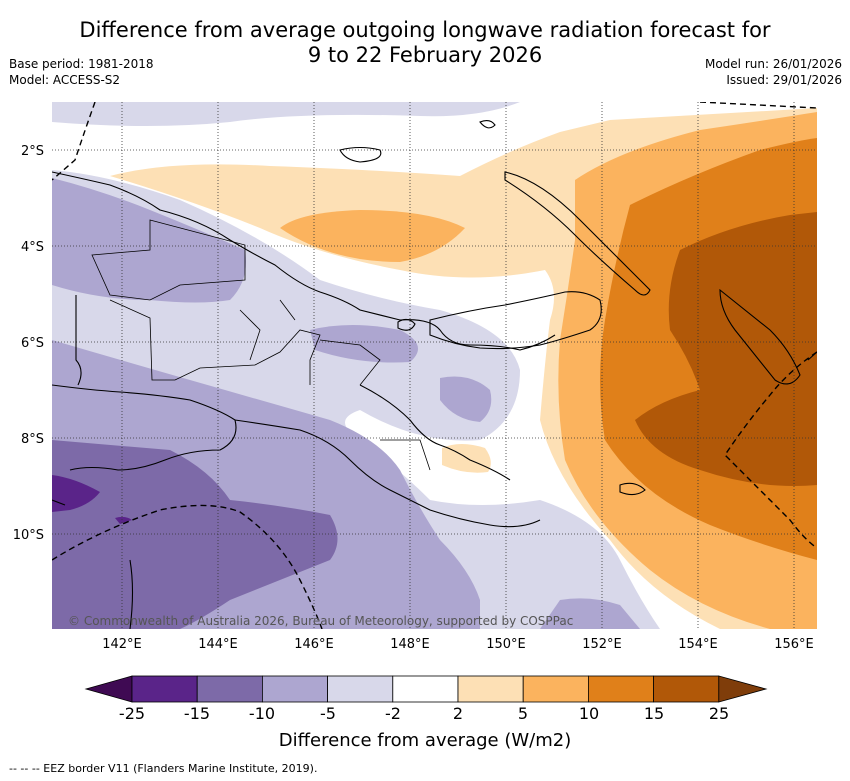 Image resolution: width=850 pixels, height=781 pixels. I want to click on cb-tick-1: -15, so click(197, 713).